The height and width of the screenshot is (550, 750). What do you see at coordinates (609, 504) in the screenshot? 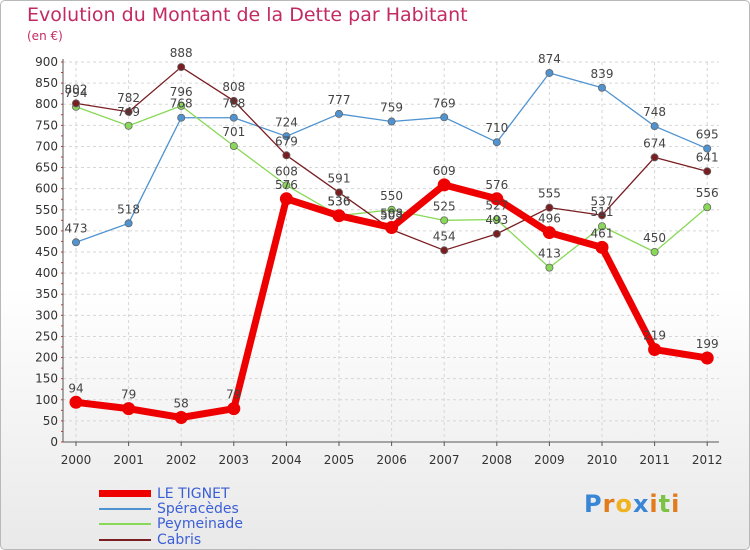
I see `logo-letter: r` at bounding box center [609, 504].